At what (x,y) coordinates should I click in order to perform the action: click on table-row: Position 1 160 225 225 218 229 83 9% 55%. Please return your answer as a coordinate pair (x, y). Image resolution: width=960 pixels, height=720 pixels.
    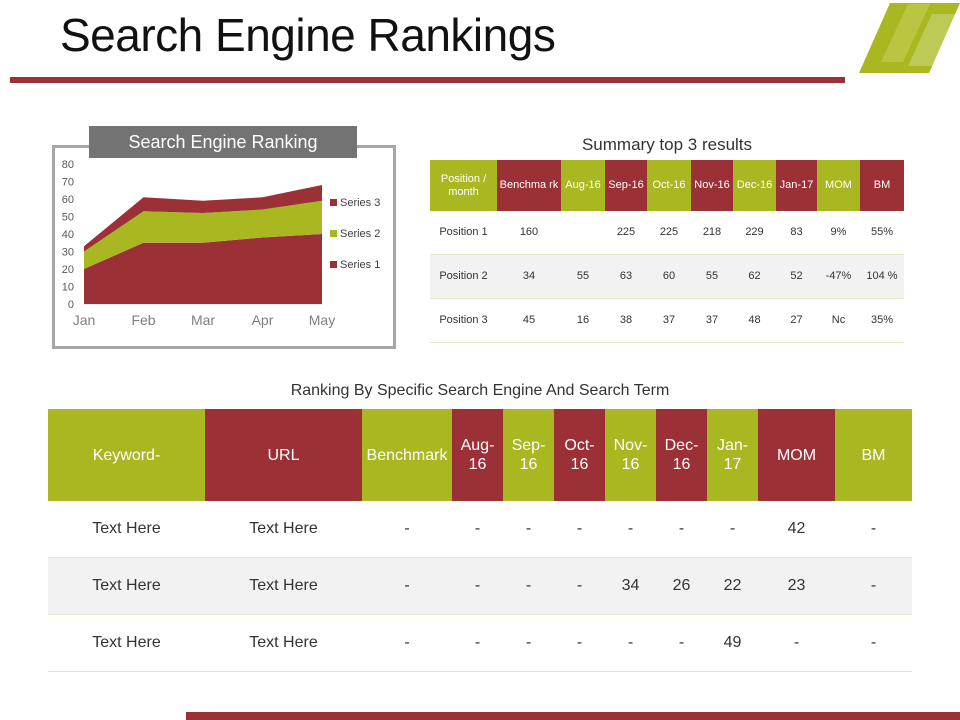
    Looking at the image, I should click on (667, 233).